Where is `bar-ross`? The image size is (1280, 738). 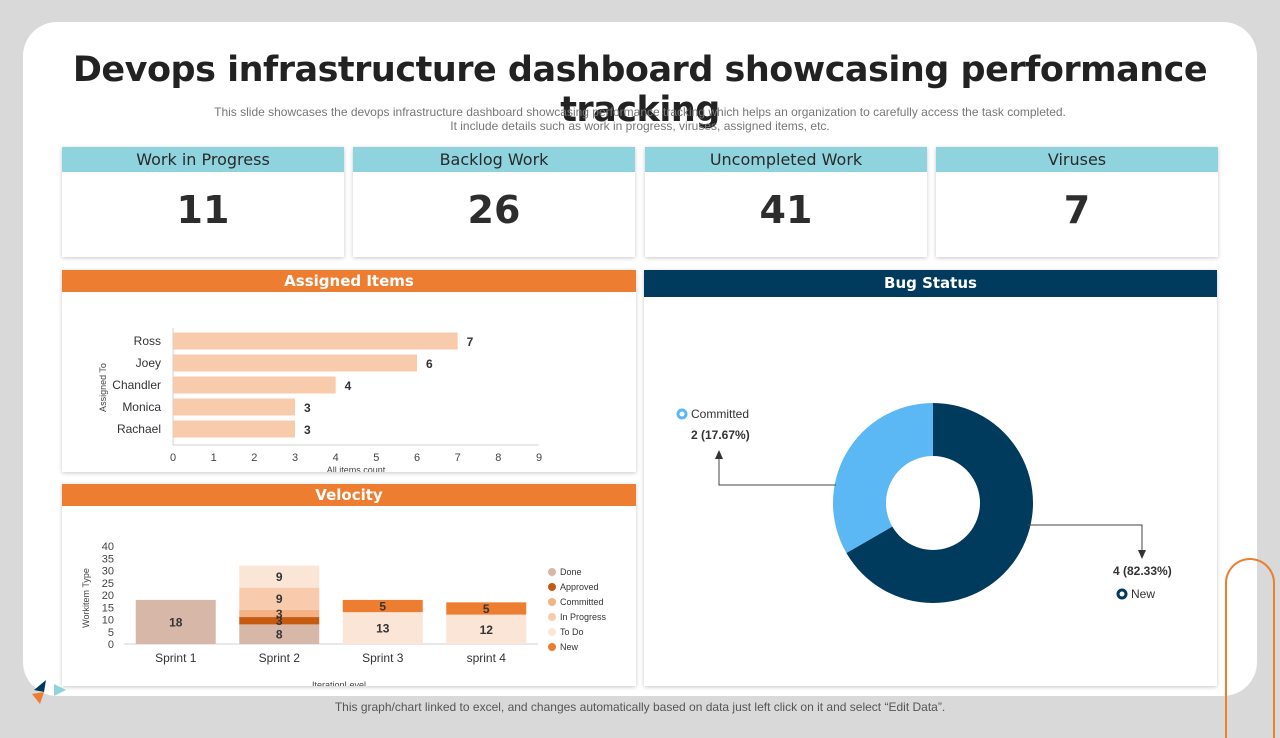
bar-ross is located at coordinates (315, 341).